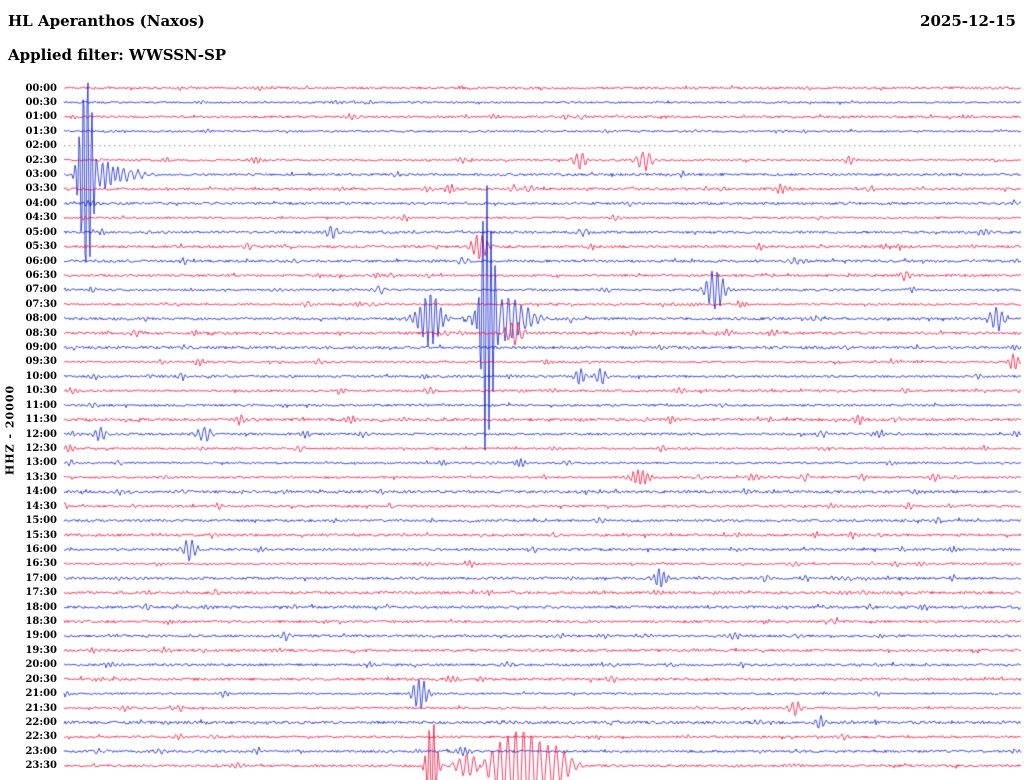 Image resolution: width=1024 pixels, height=780 pixels. I want to click on time-label: 11:30, so click(41, 420).